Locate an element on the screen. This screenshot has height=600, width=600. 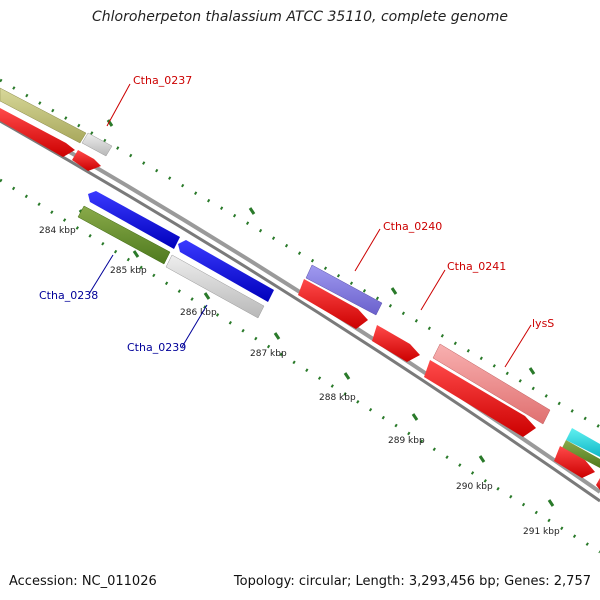
tick-label-290: 290 kbp is located at coordinates (474, 487).